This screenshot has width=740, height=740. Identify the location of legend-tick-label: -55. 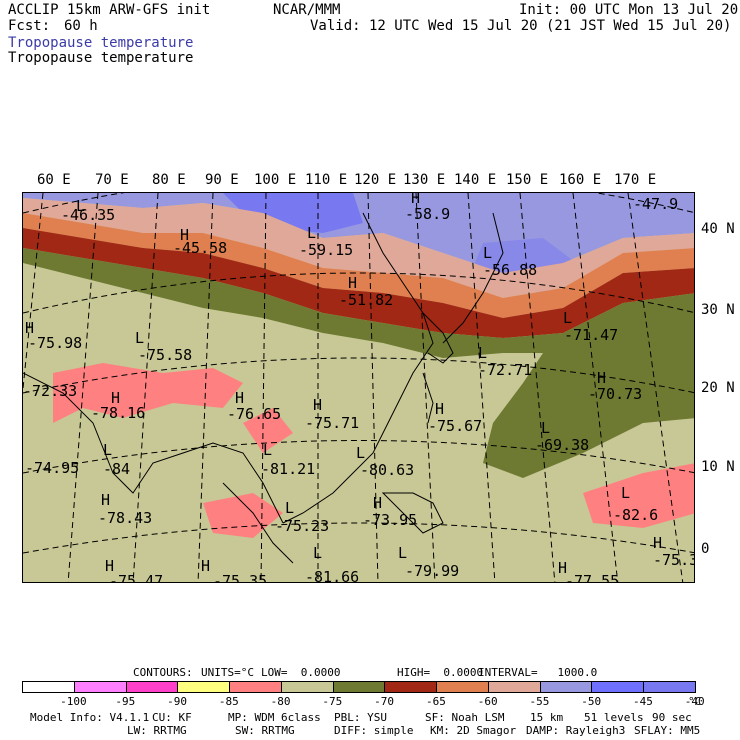
(539, 701).